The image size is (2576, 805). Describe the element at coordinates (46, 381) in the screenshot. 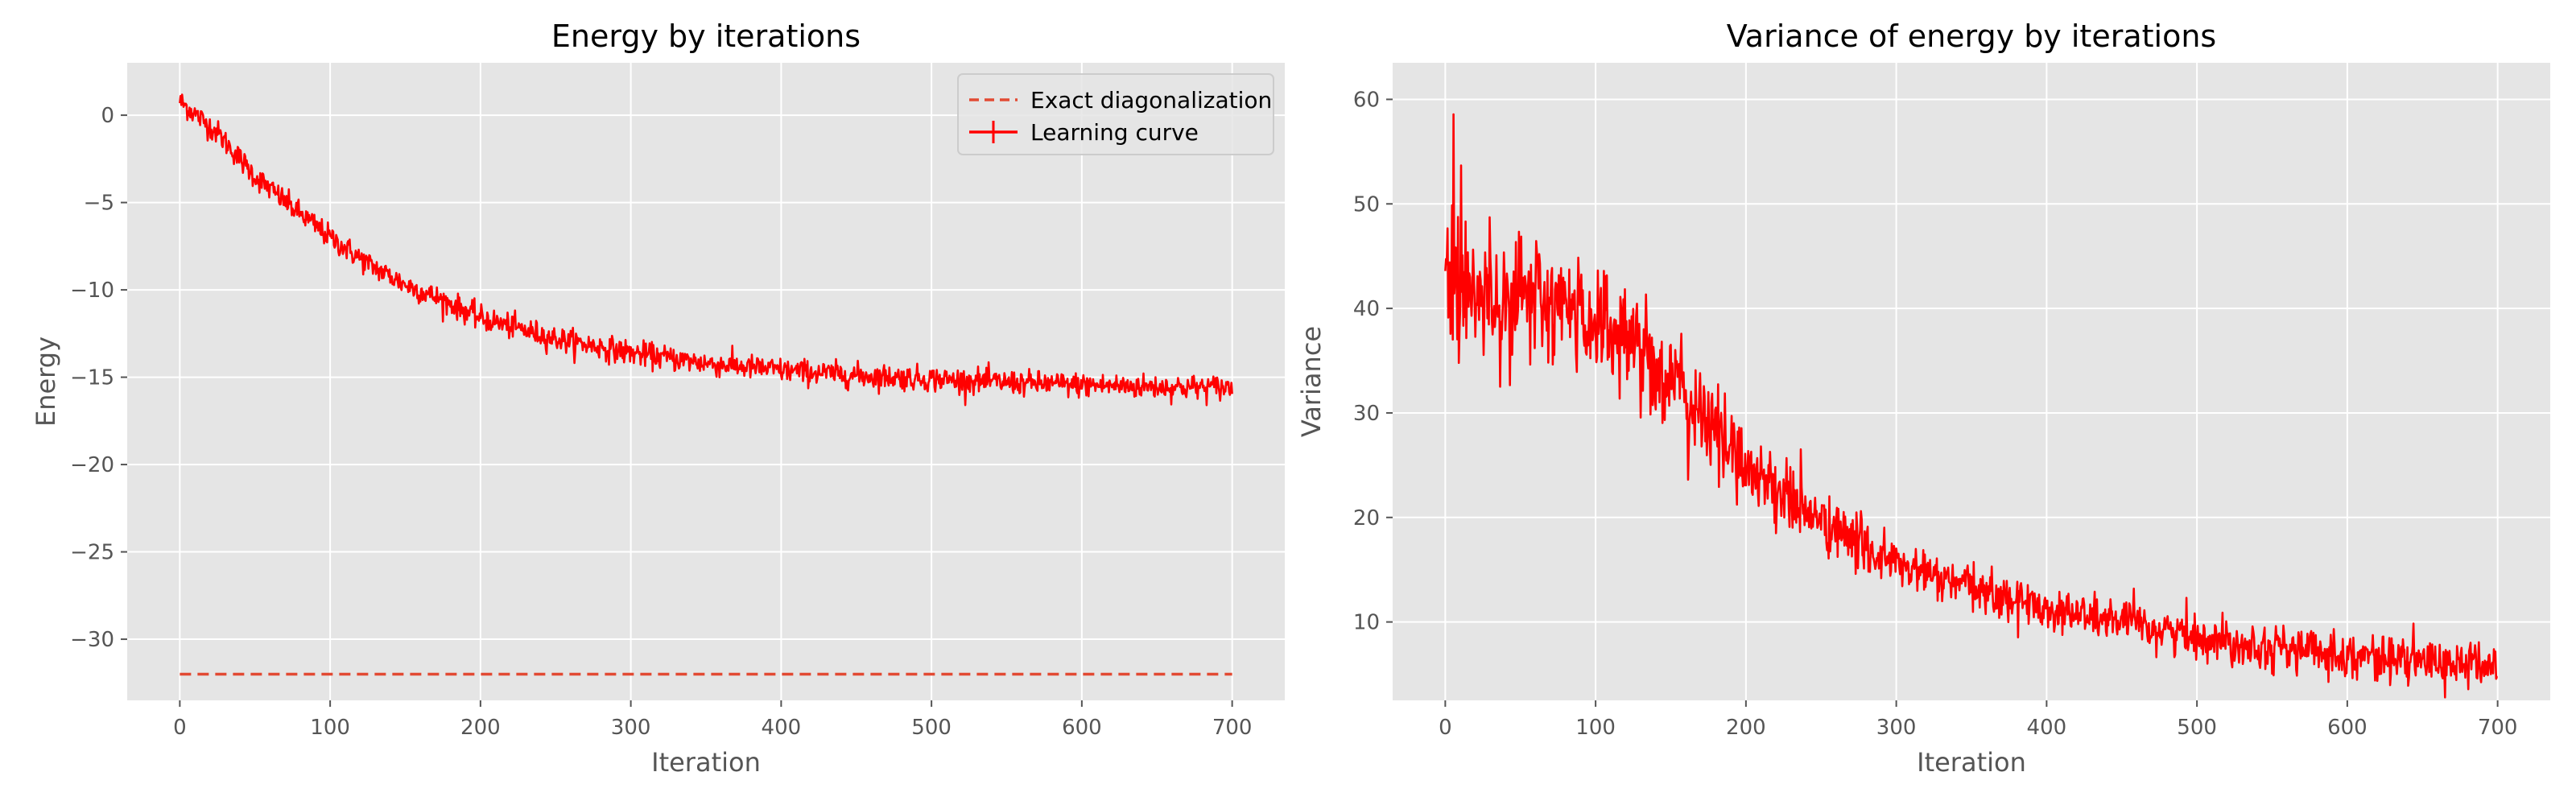

I see `y-axis-label: Energy` at that location.